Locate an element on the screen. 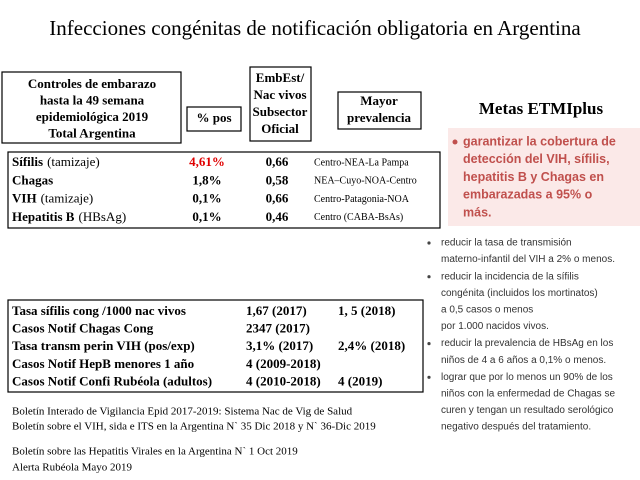  header-label: epidemiológica 2019 is located at coordinates (92, 116).